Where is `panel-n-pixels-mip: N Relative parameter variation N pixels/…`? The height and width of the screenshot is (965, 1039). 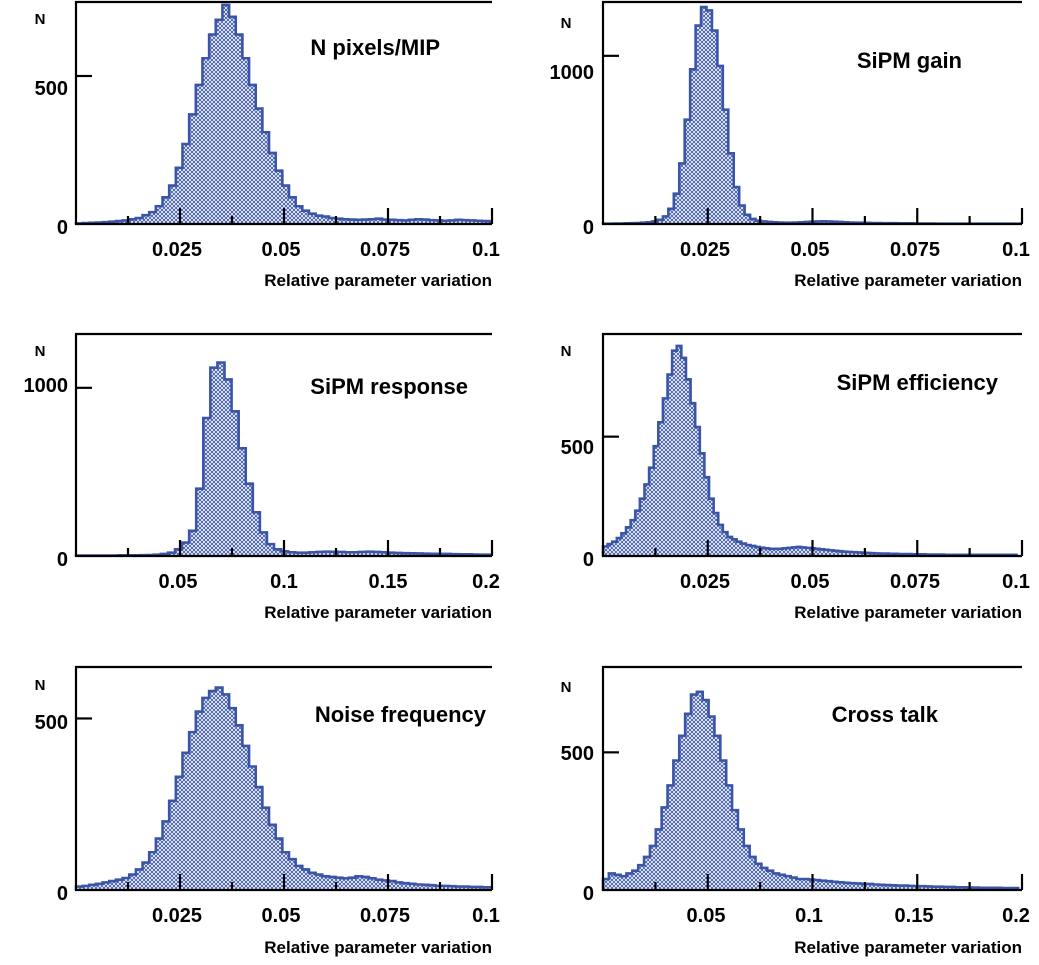
panel-n-pixels-mip: N Relative parameter variation N pixels/… is located at coordinates (267, 150).